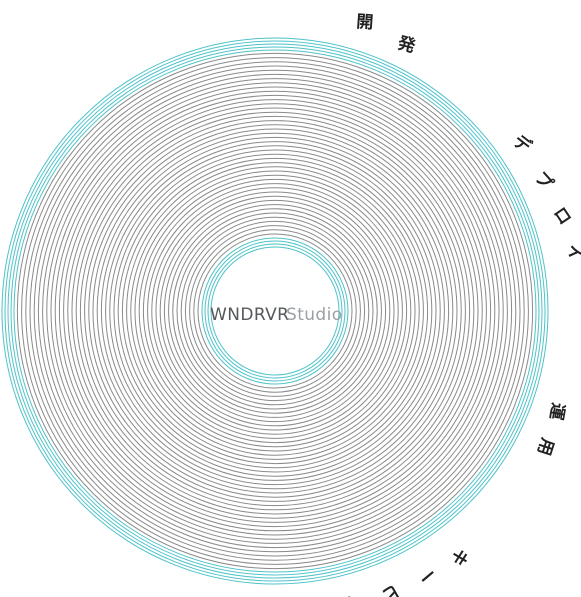  What do you see at coordinates (427, 575) in the screenshot?
I see `arc-char-chouon: ー` at bounding box center [427, 575].